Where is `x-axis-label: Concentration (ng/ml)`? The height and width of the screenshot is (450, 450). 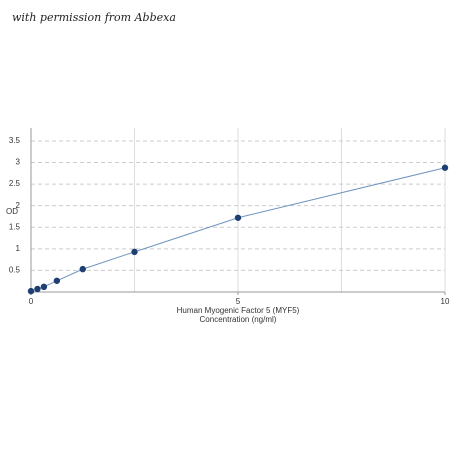
x-axis-label: Concentration (ng/ml) is located at coordinates (238, 319).